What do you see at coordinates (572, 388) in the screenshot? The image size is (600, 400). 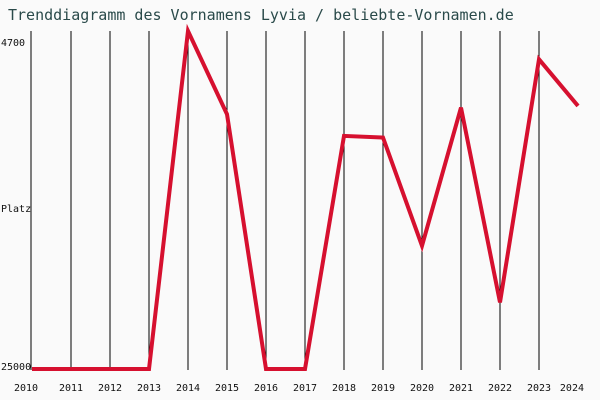 I see `x-tick-2024: 2024` at bounding box center [572, 388].